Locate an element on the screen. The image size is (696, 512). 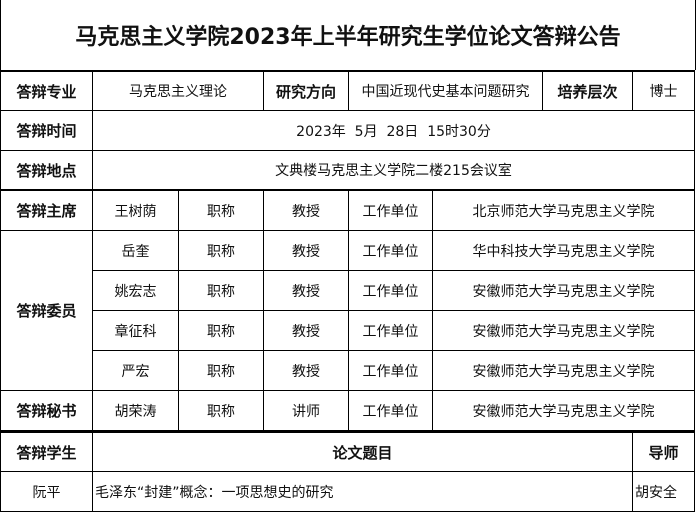
time-value: 2023年 5月 28日 15时30分 is located at coordinates (393, 130).